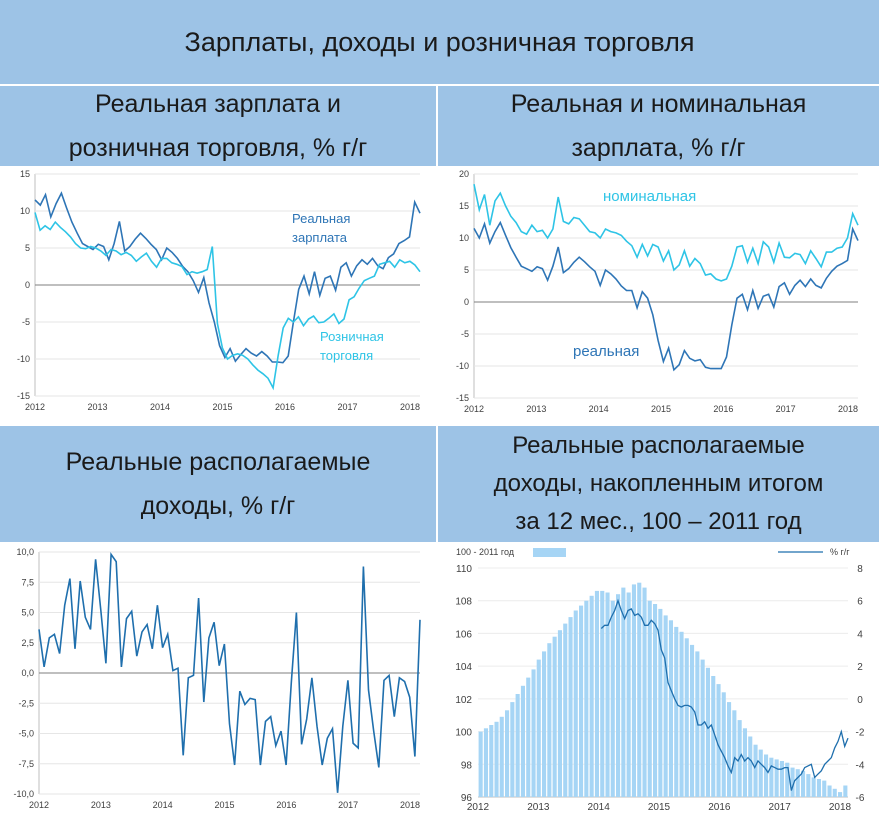 Image resolution: width=879 pixels, height=823 pixels. What do you see at coordinates (352, 336) in the screenshot?
I see `c1-annotation-2: Розничная` at bounding box center [352, 336].